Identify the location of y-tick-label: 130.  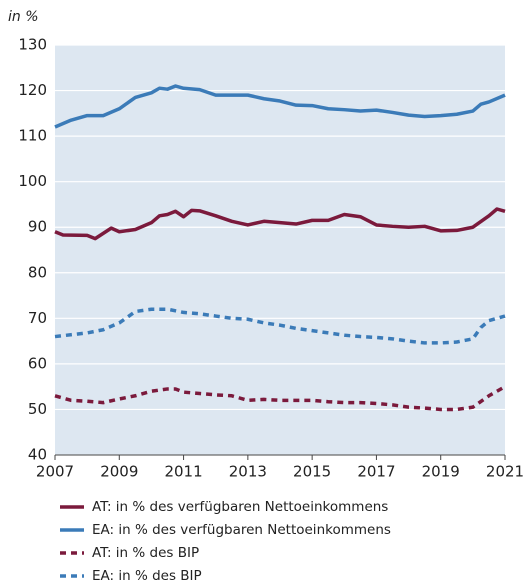
(32, 45).